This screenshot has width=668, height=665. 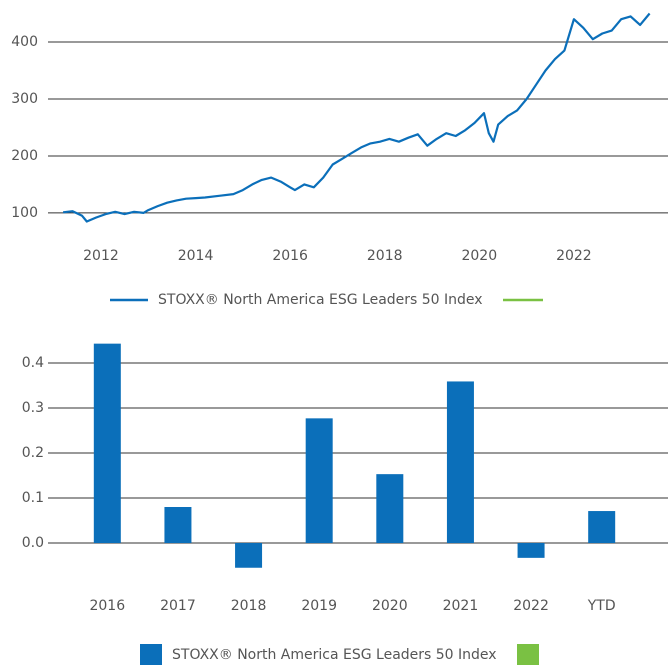 What do you see at coordinates (33, 498) in the screenshot?
I see `y-tick-label: 0.1` at bounding box center [33, 498].